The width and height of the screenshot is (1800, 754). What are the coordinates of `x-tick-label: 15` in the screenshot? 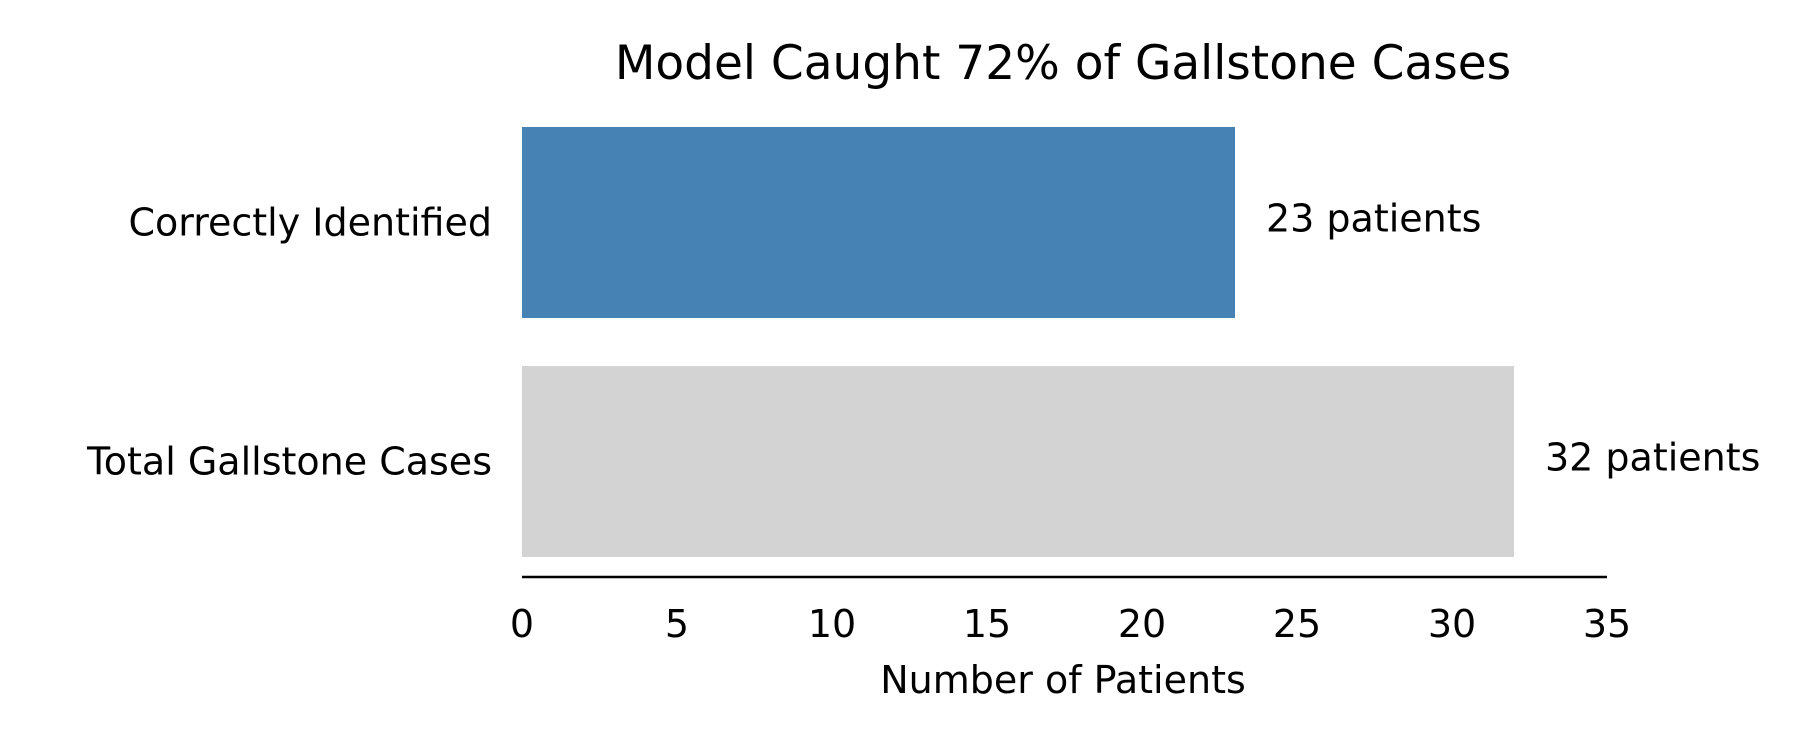 It's located at (987, 624).